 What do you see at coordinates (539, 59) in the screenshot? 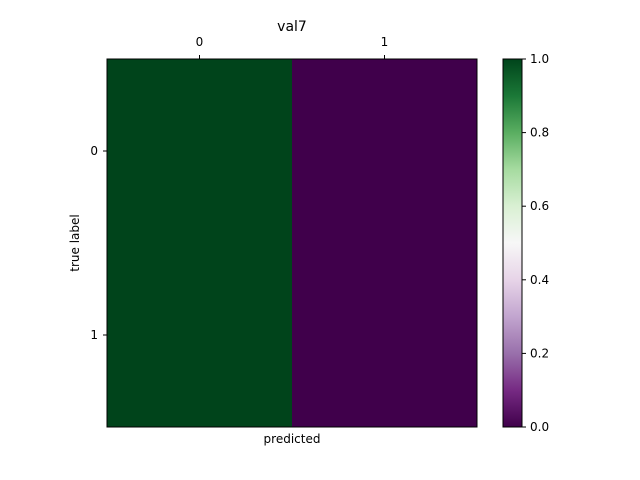
I see `colorbar-tick-label: 1.0` at bounding box center [539, 59].